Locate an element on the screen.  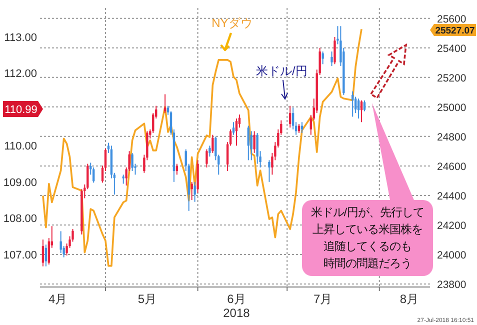
y-tick-label: 110.00 is located at coordinates (20, 146).